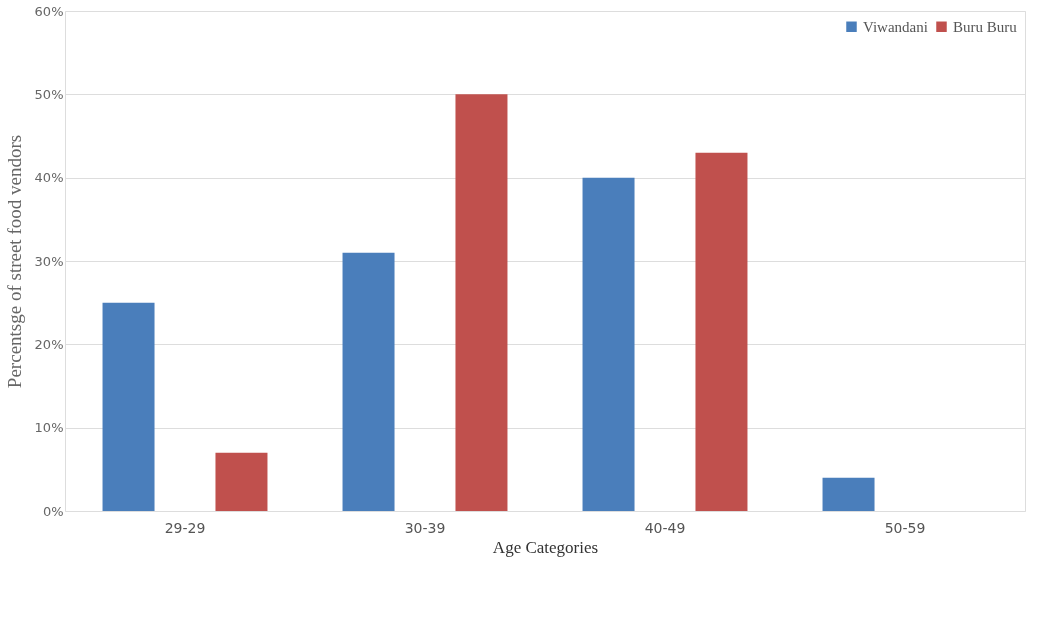 The image size is (1061, 621). I want to click on y-tick-label: 0%, so click(53, 511).